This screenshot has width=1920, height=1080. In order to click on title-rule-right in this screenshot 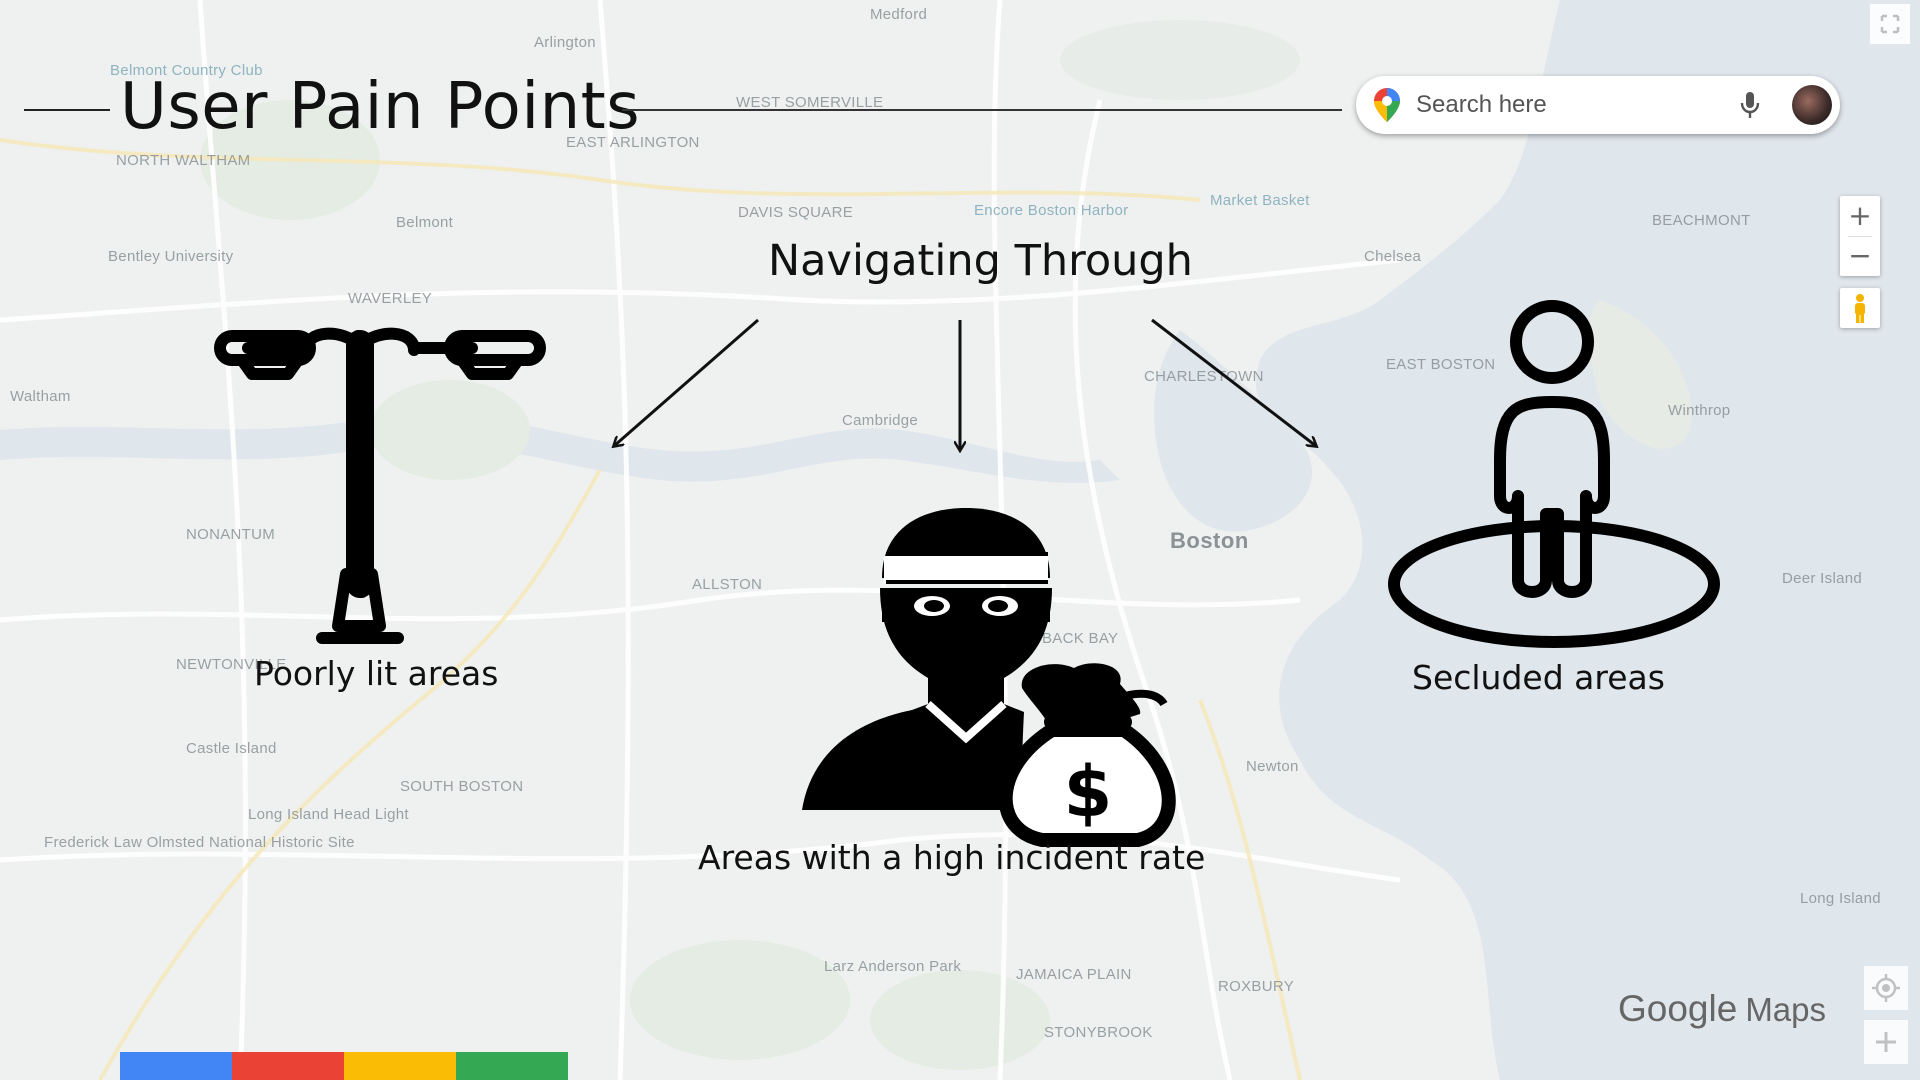, I will do `click(982, 110)`.